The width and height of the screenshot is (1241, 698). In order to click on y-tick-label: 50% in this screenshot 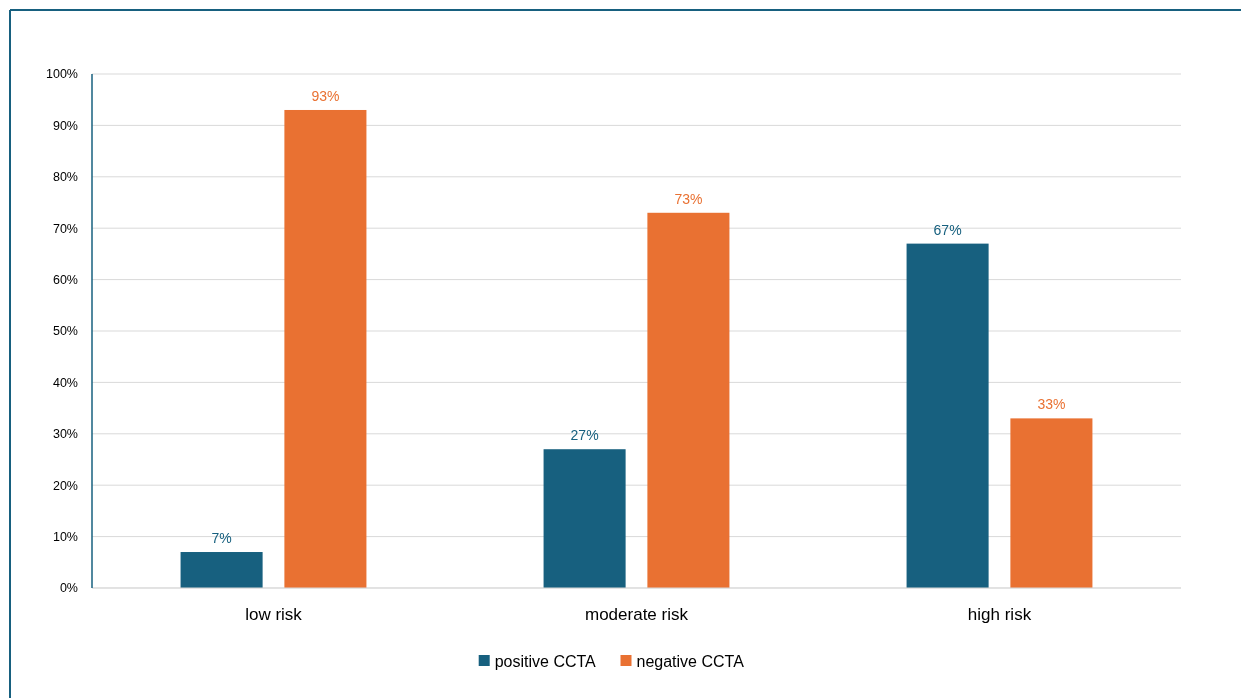, I will do `click(65, 331)`.